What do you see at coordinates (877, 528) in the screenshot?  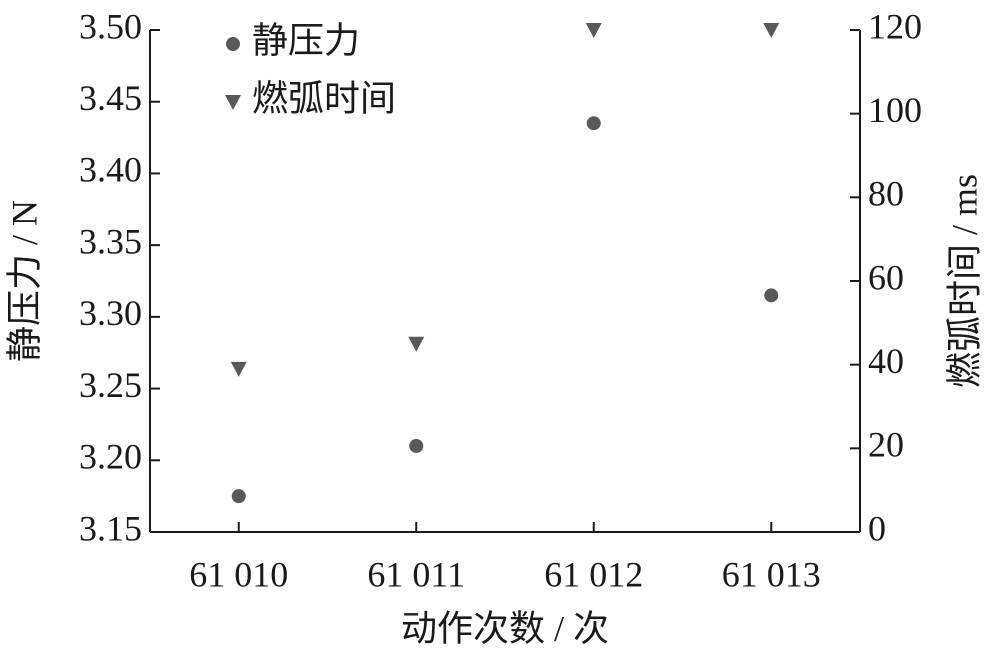 I see `y2-tick-label: 0` at bounding box center [877, 528].